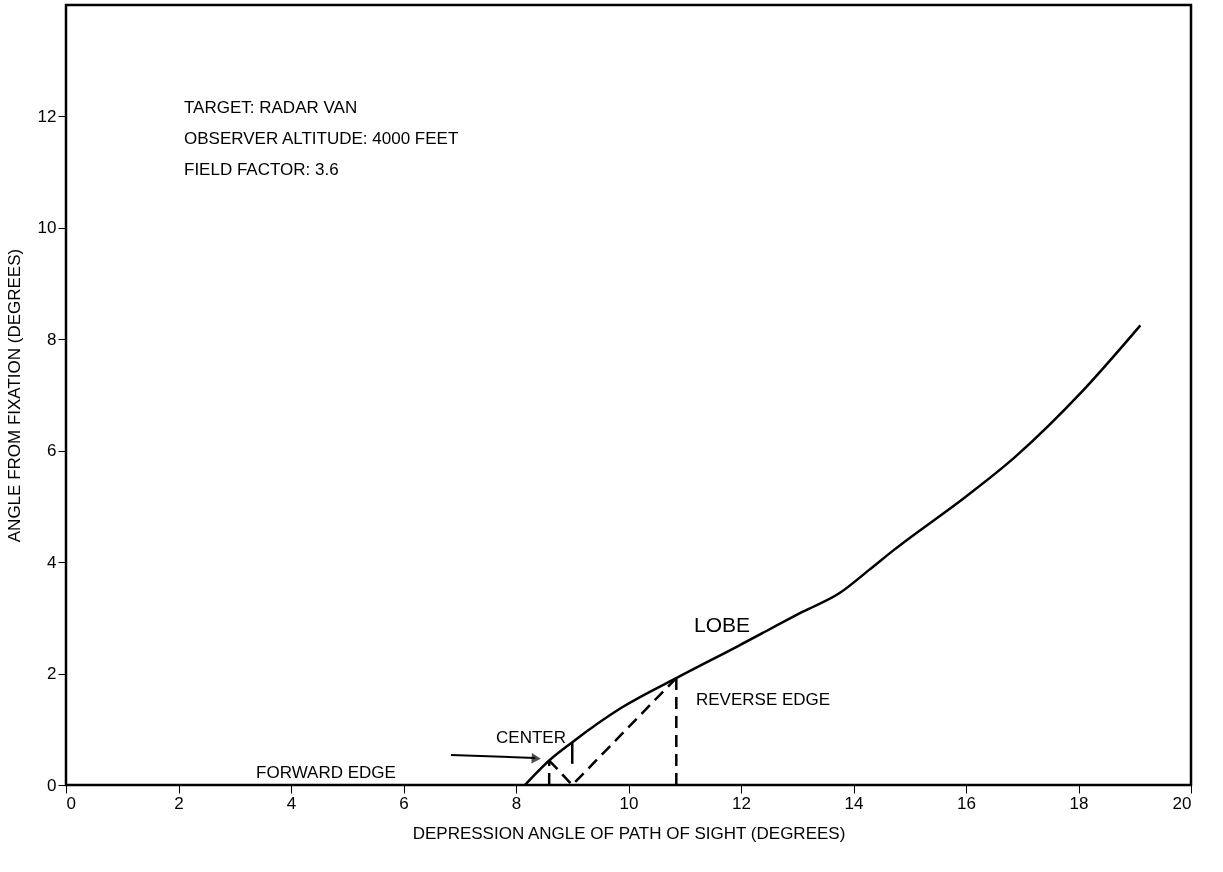 The width and height of the screenshot is (1223, 872). Describe the element at coordinates (516, 803) in the screenshot. I see `x-tick-label: 8` at that location.